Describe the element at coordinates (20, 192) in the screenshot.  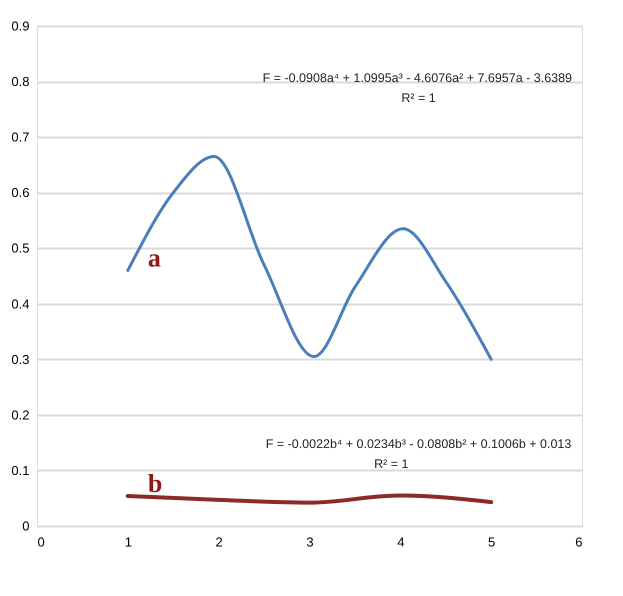
I see `y-tick-label: 0.6` at that location.